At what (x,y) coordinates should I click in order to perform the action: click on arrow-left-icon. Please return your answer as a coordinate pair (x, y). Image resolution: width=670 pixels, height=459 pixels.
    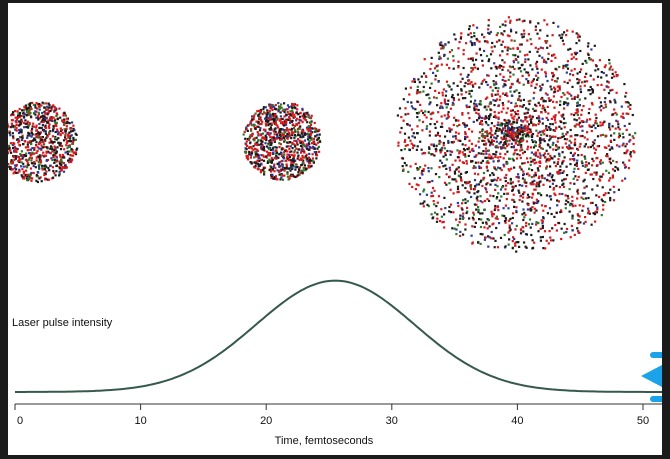
    Looking at the image, I should click on (651, 377).